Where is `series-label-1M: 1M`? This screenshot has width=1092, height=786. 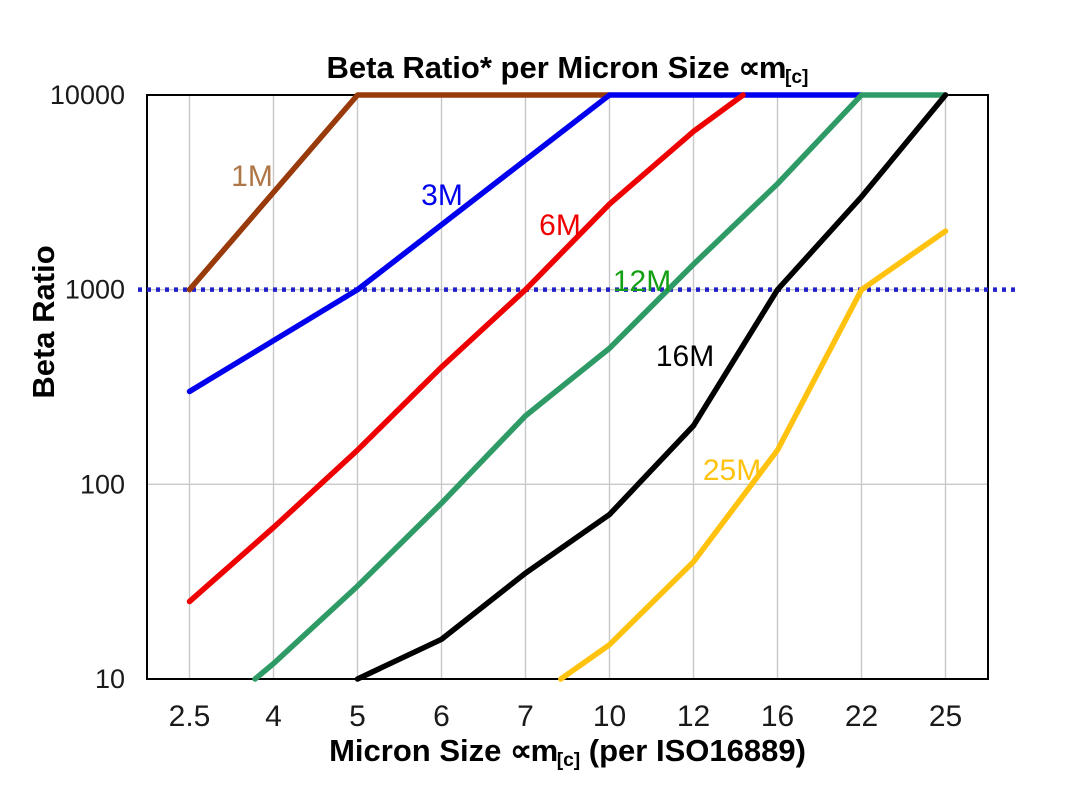 series-label-1M: 1M is located at coordinates (252, 176).